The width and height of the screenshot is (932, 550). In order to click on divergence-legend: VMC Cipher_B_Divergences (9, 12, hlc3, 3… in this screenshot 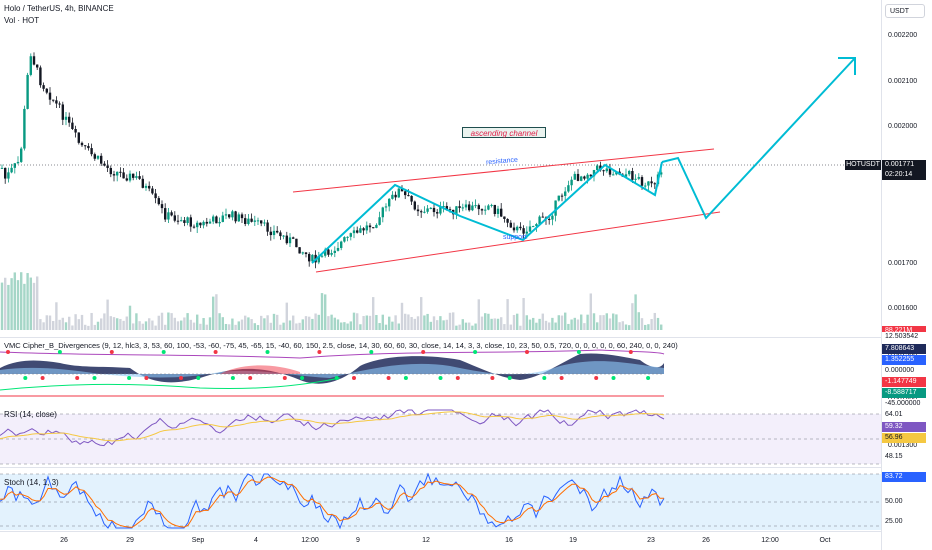, I will do `click(341, 345)`.